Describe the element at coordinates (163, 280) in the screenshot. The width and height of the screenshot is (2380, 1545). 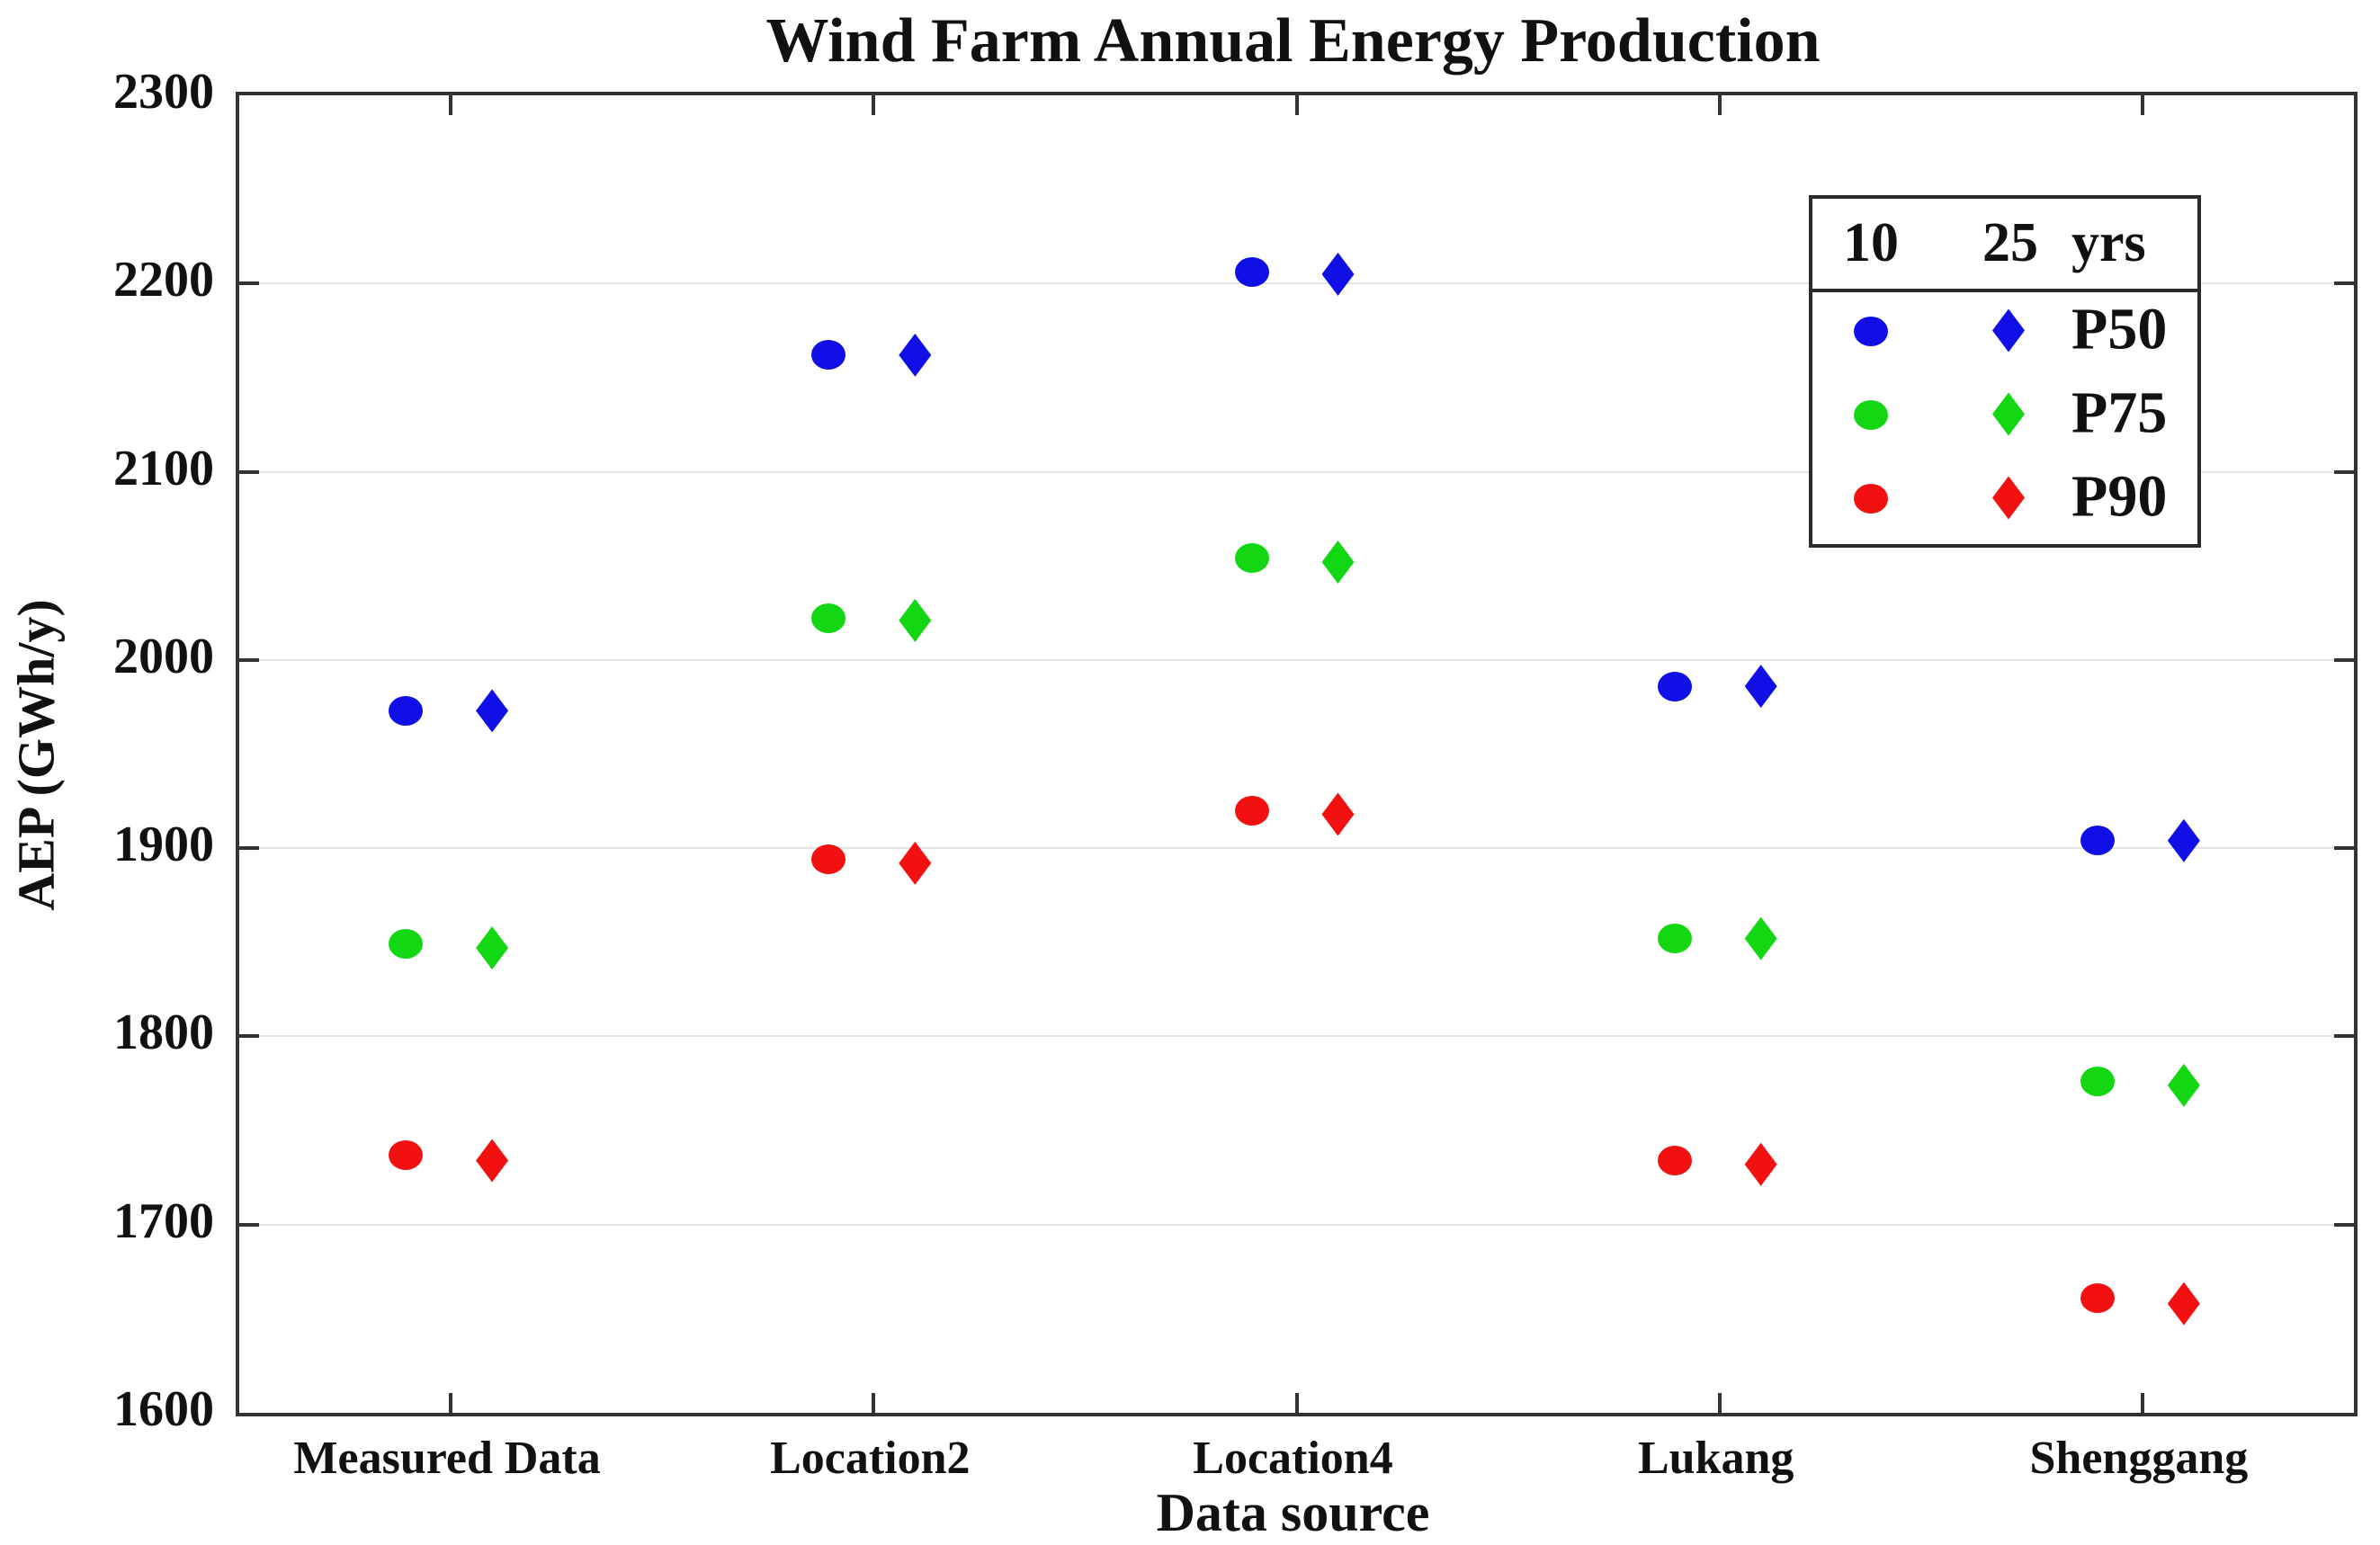
I see `y-tick-label-2200: 2200` at that location.